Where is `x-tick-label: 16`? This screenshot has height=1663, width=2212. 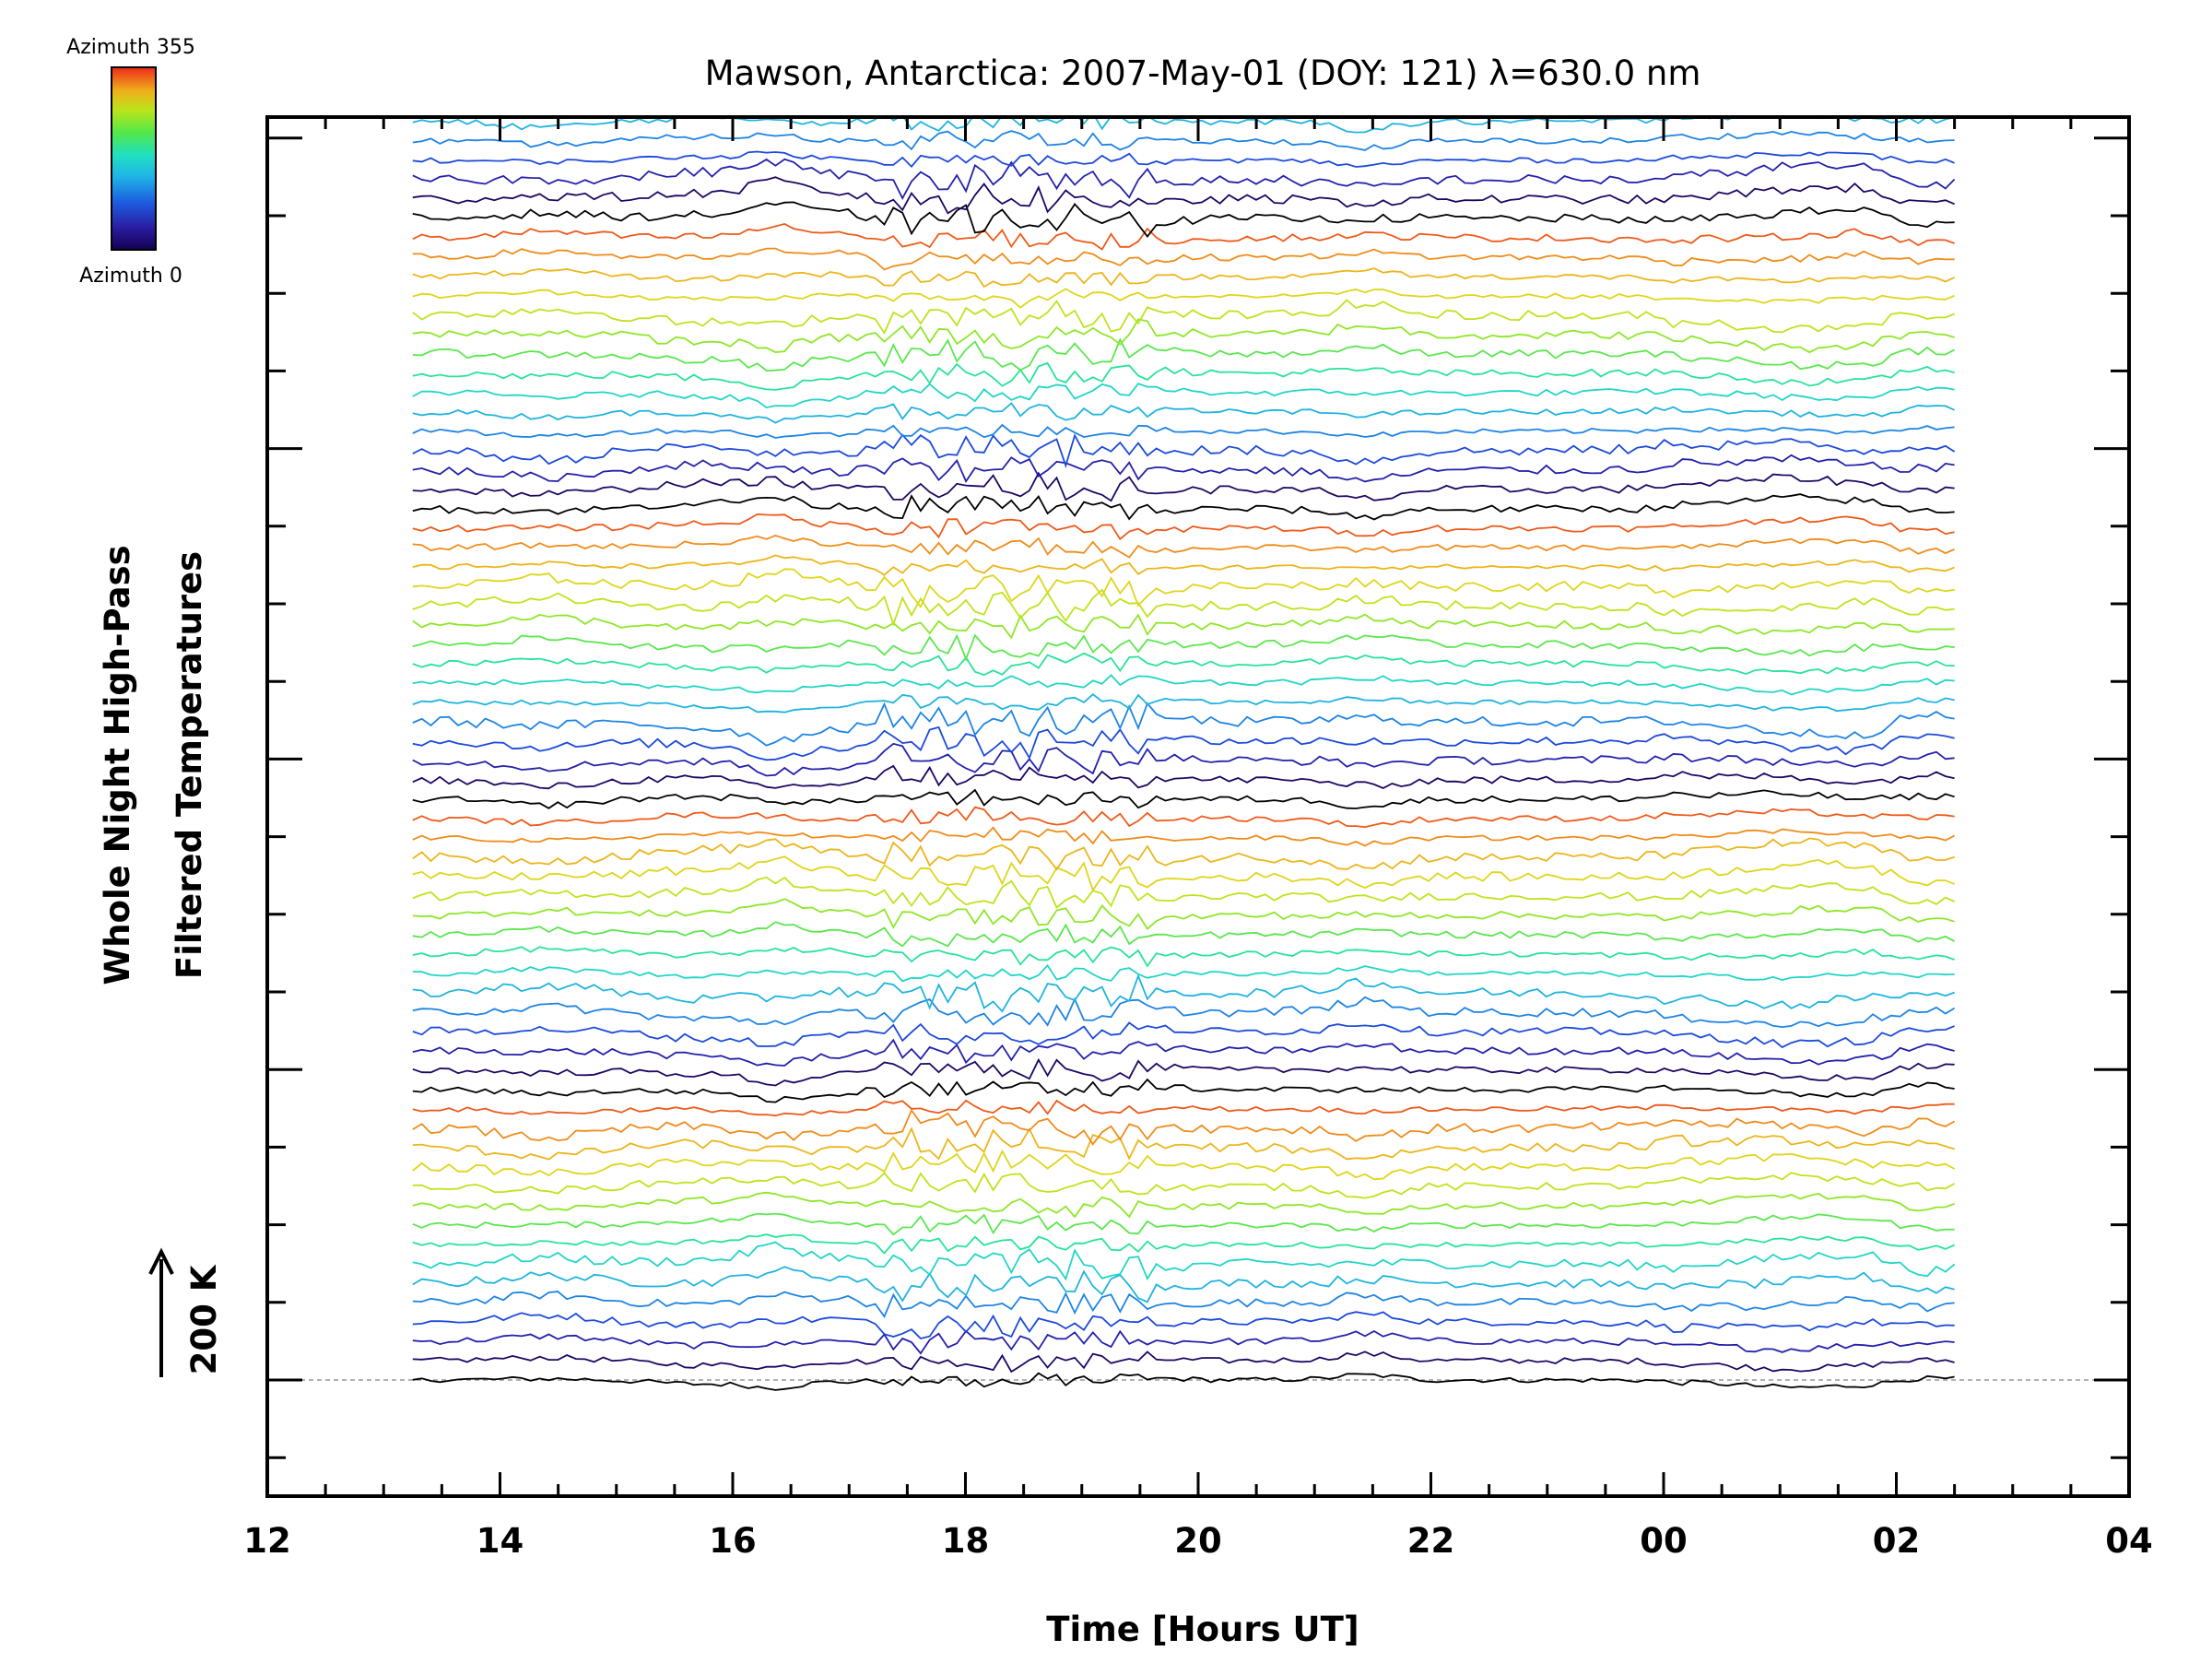 x-tick-label: 16 is located at coordinates (733, 1541).